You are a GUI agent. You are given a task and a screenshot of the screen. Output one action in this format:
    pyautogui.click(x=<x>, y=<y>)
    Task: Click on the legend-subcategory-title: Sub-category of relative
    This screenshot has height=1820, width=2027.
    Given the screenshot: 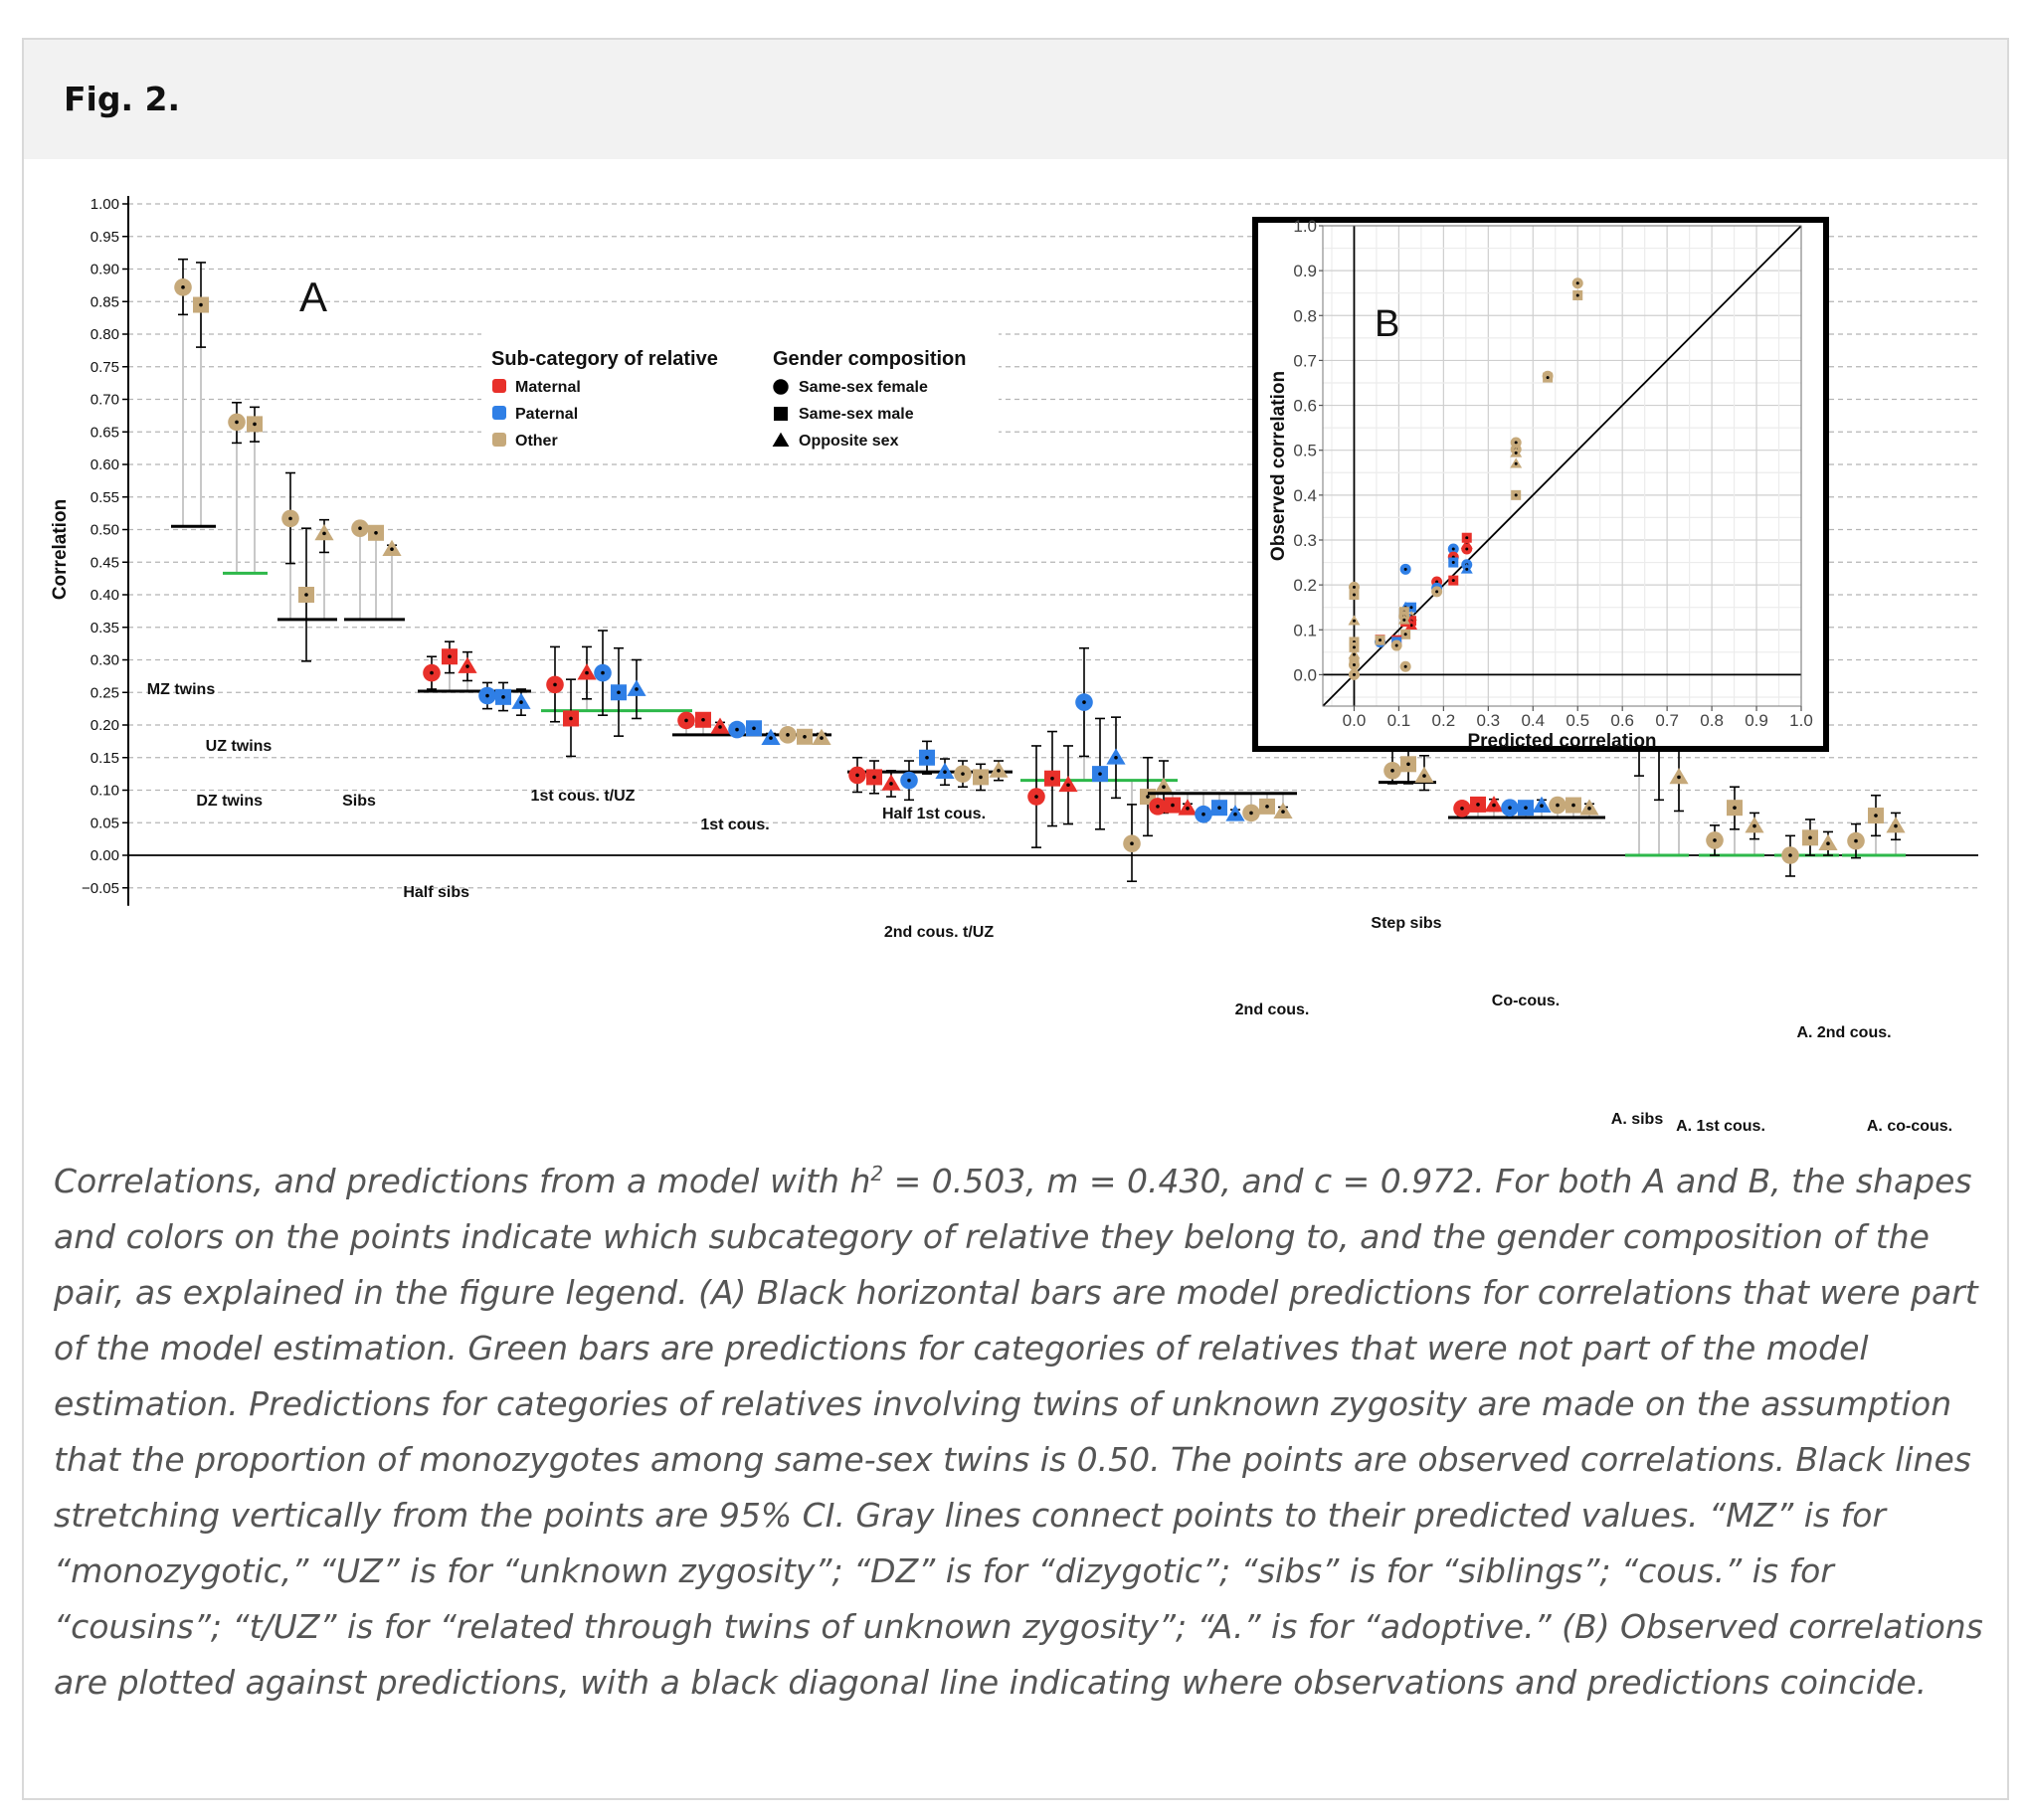 What is the action you would take?
    pyautogui.click(x=604, y=359)
    